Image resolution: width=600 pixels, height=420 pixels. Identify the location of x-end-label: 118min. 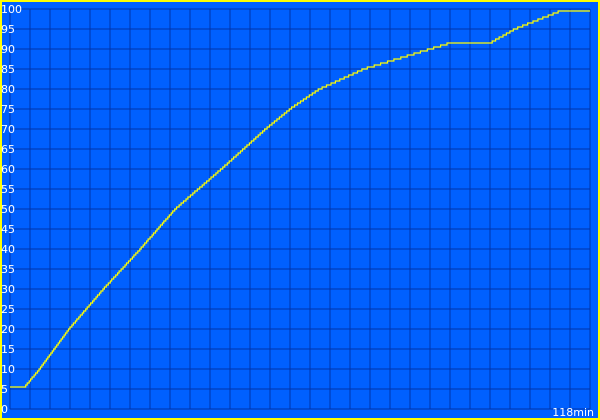
(573, 412).